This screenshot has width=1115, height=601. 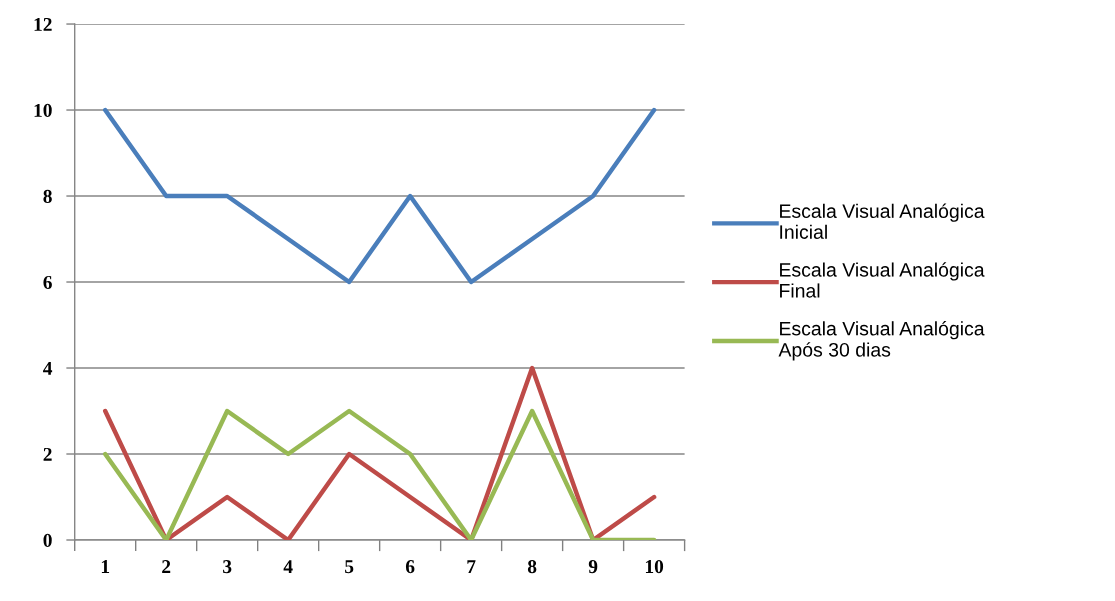 I want to click on x-tick-label: 3, so click(x=227, y=567).